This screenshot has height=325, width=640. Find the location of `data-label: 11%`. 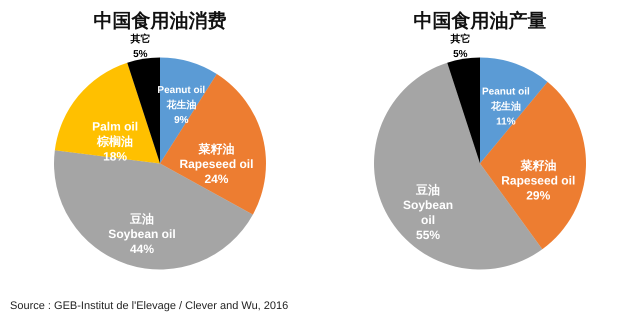

data-label: 11% is located at coordinates (506, 122).